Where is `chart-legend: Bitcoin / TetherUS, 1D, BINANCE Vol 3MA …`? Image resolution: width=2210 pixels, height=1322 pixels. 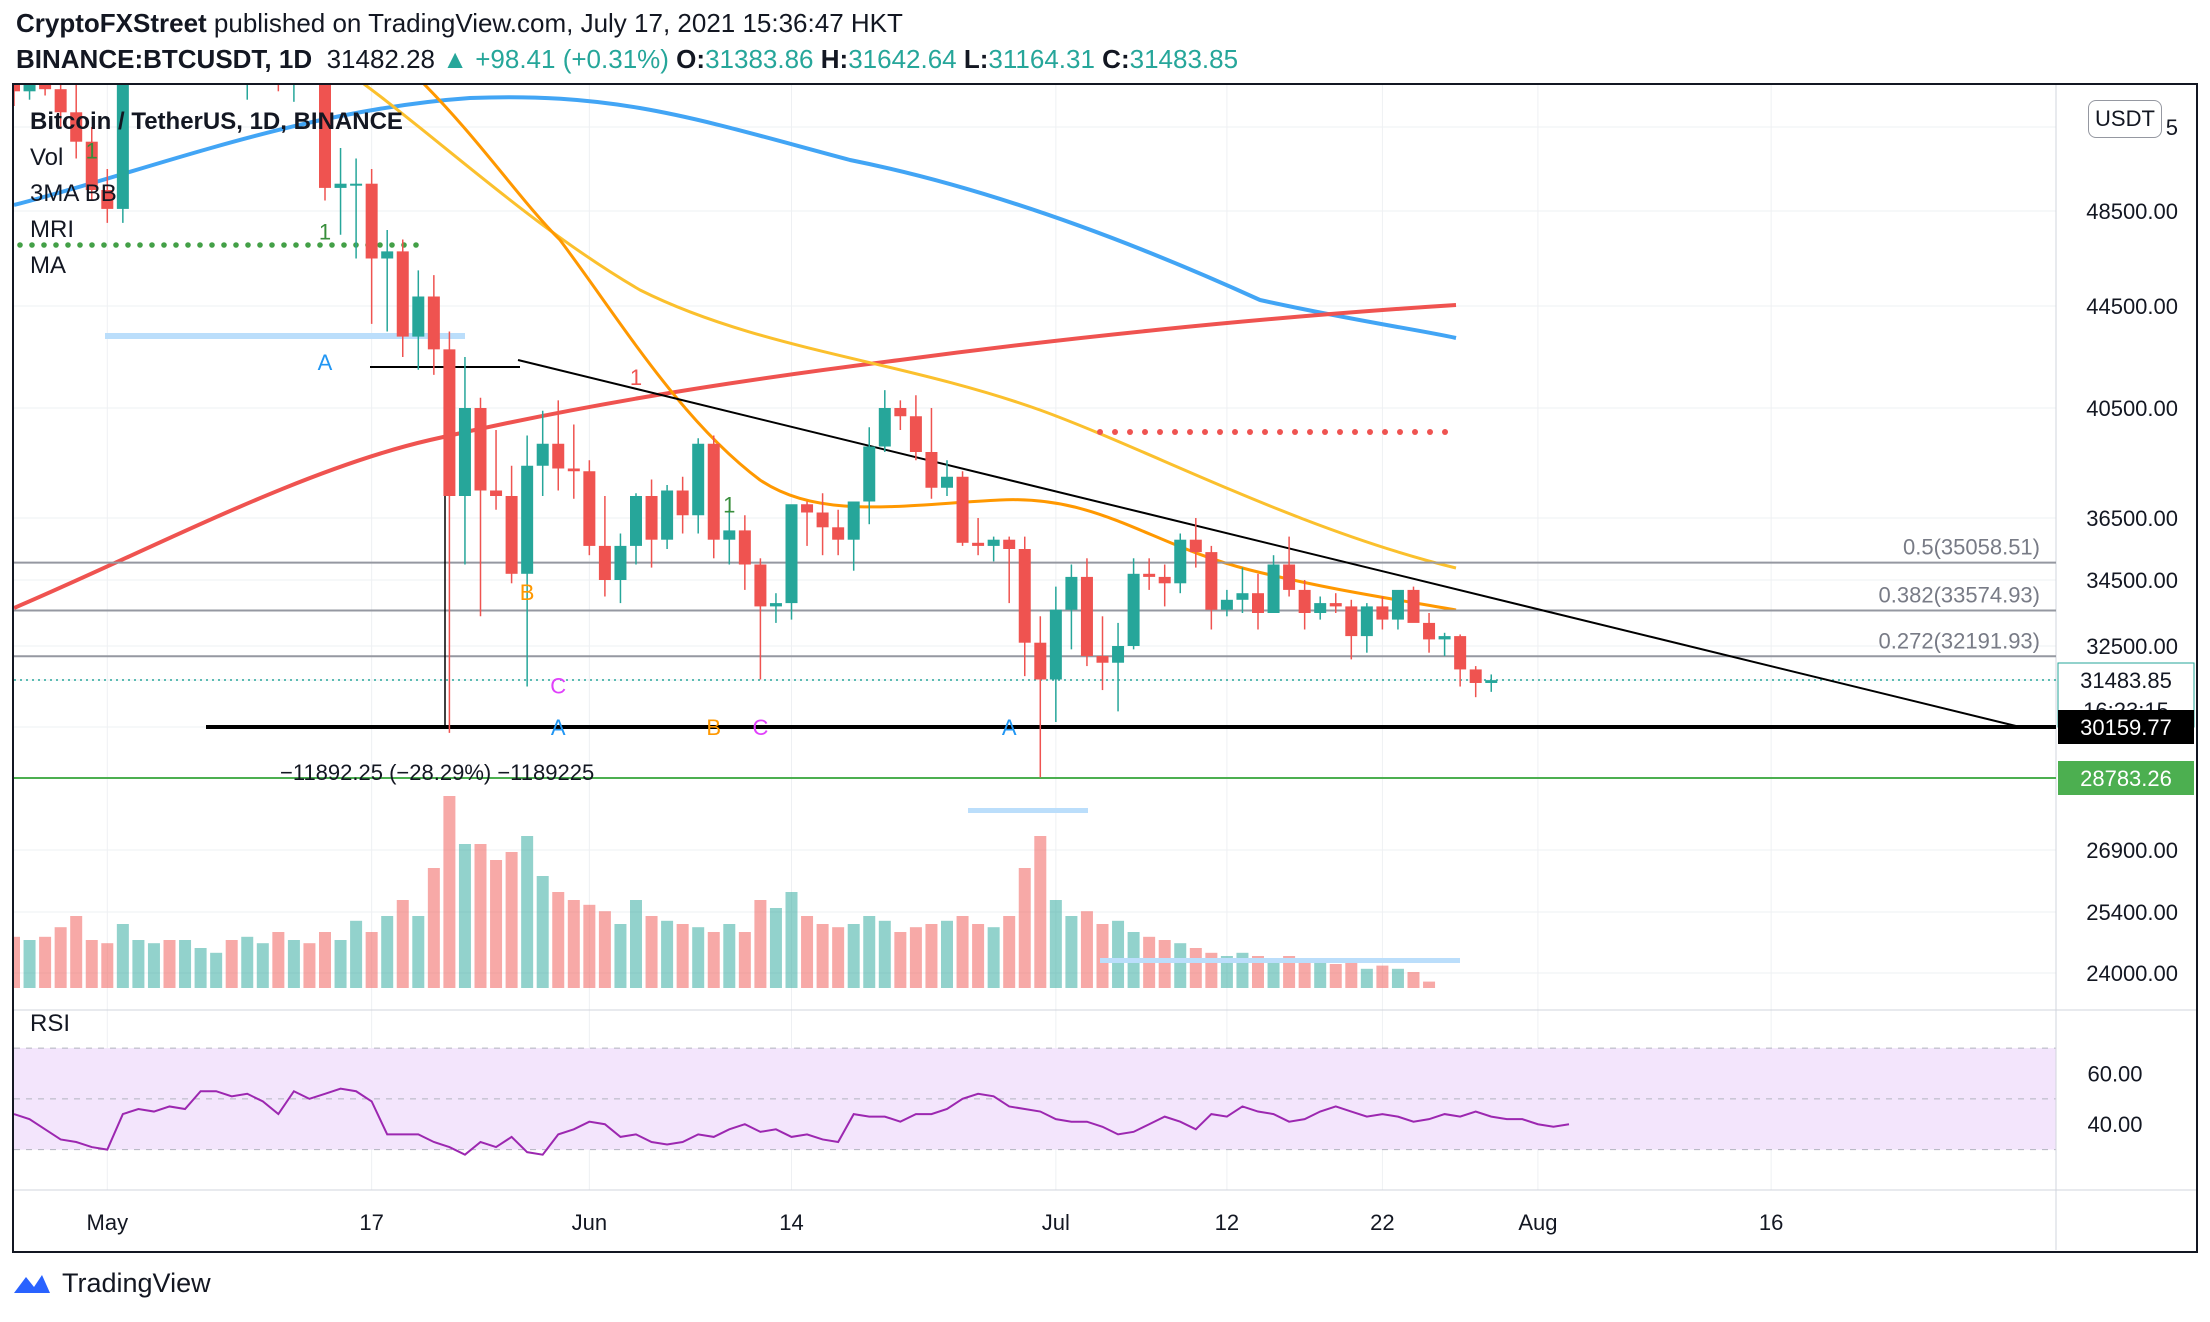
chart-legend: Bitcoin / TetherUS, 1D, BINANCE Vol 3MA … is located at coordinates (216, 194).